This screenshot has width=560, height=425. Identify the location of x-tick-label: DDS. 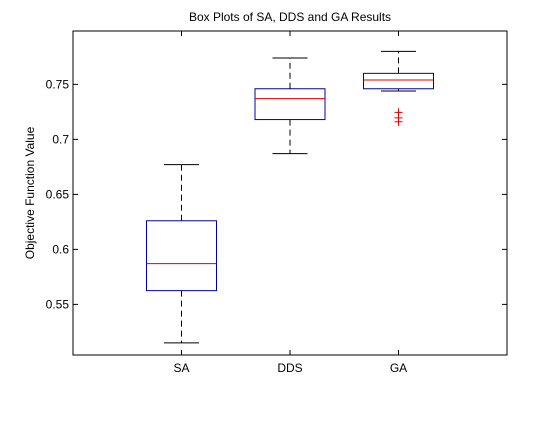
(289, 368).